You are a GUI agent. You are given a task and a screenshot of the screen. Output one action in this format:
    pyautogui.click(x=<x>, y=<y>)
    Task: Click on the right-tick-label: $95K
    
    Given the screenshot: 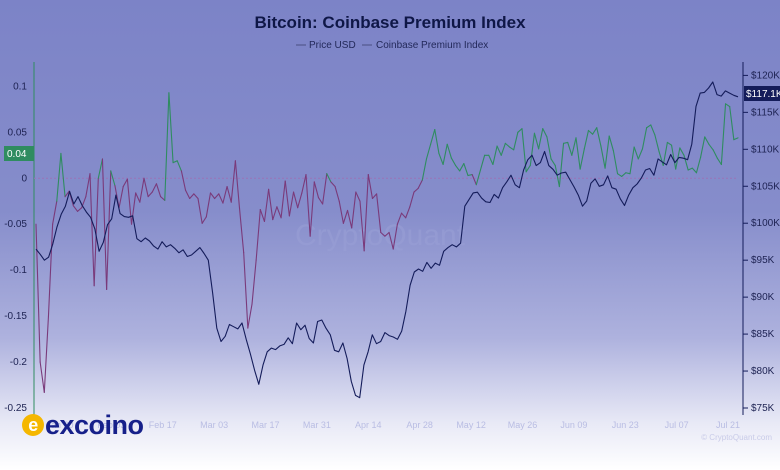 What is the action you would take?
    pyautogui.click(x=763, y=260)
    